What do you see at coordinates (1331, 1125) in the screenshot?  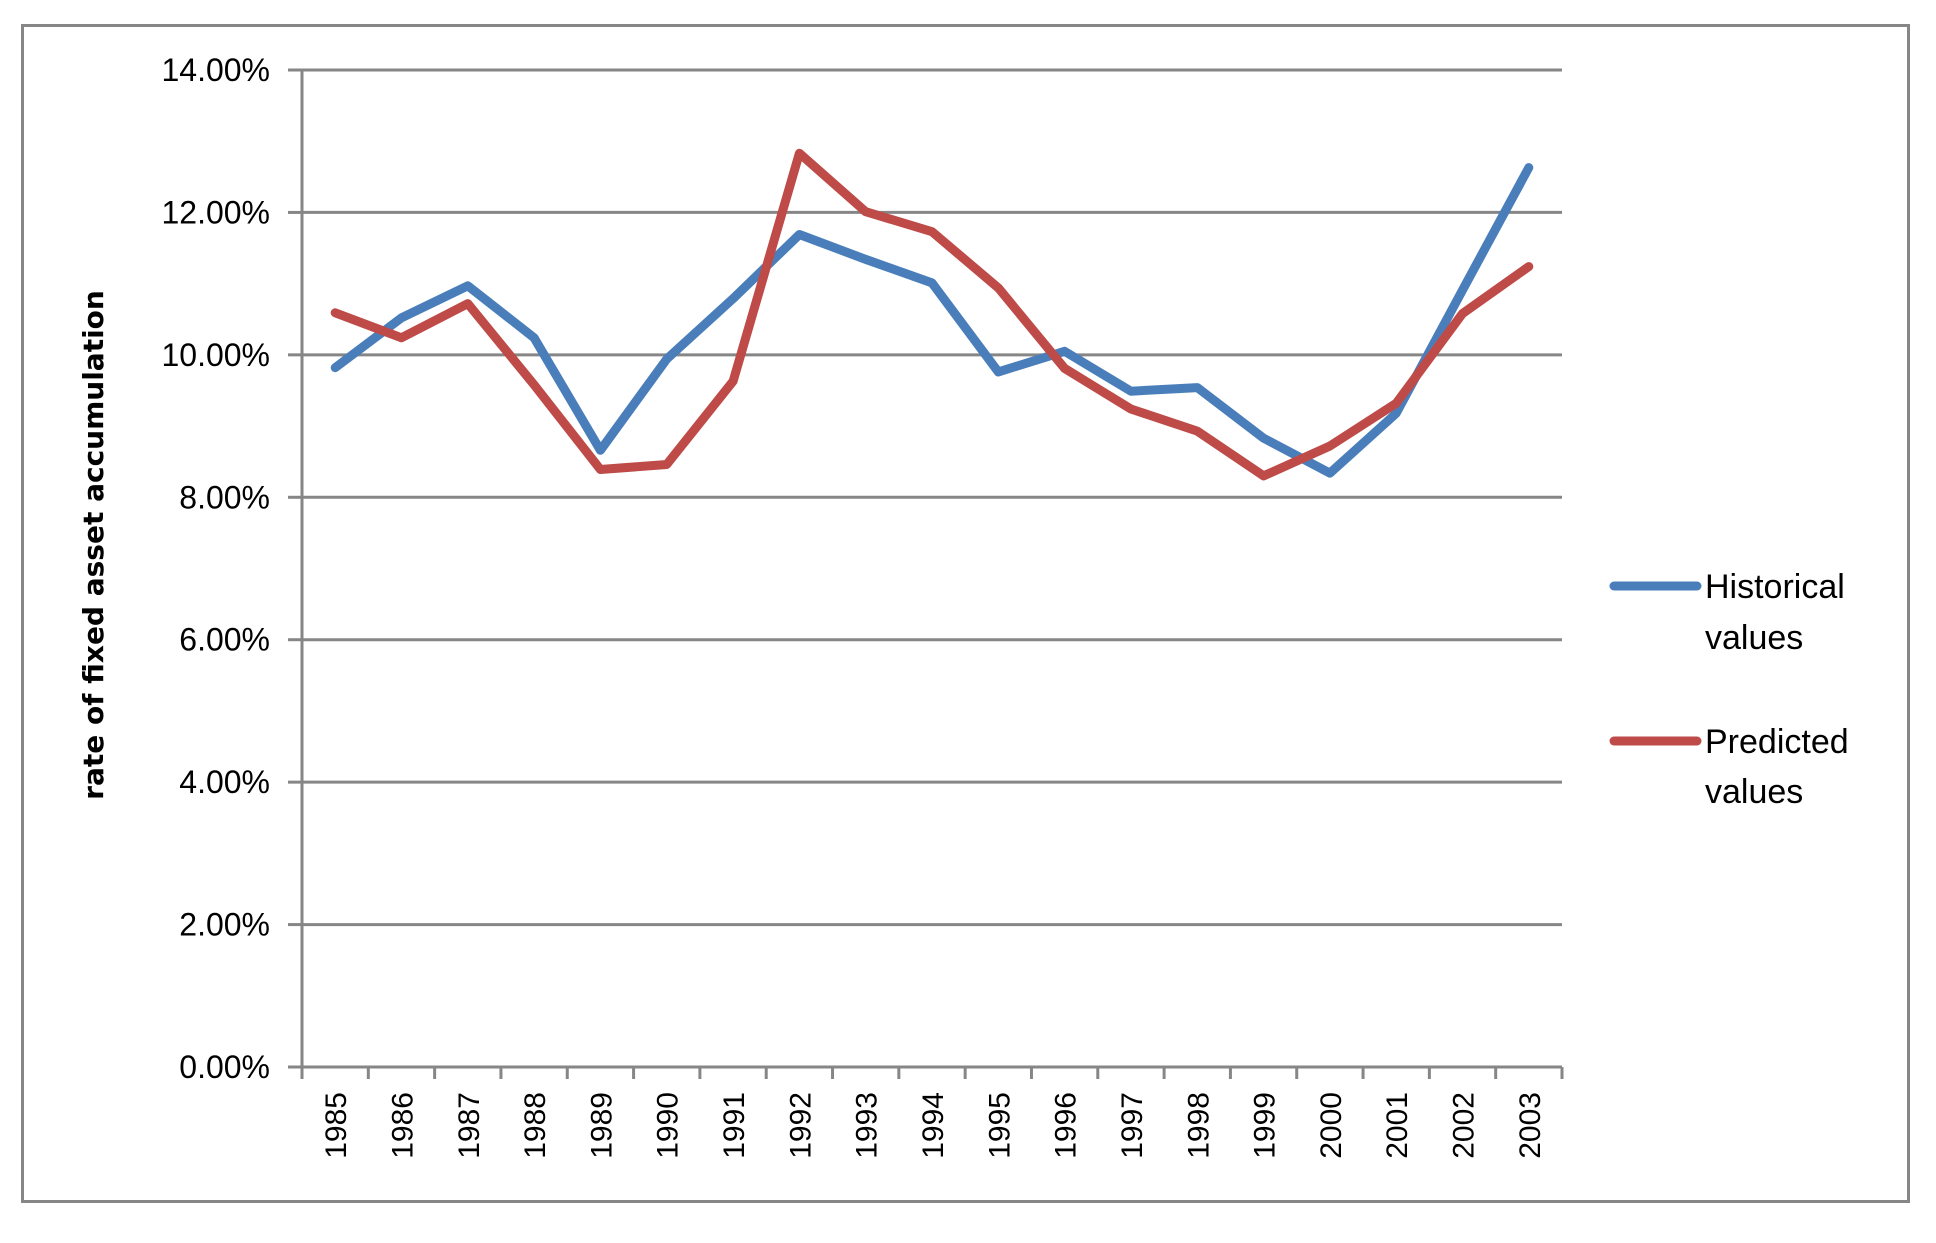 I see `x-tick-label: 2000` at bounding box center [1331, 1125].